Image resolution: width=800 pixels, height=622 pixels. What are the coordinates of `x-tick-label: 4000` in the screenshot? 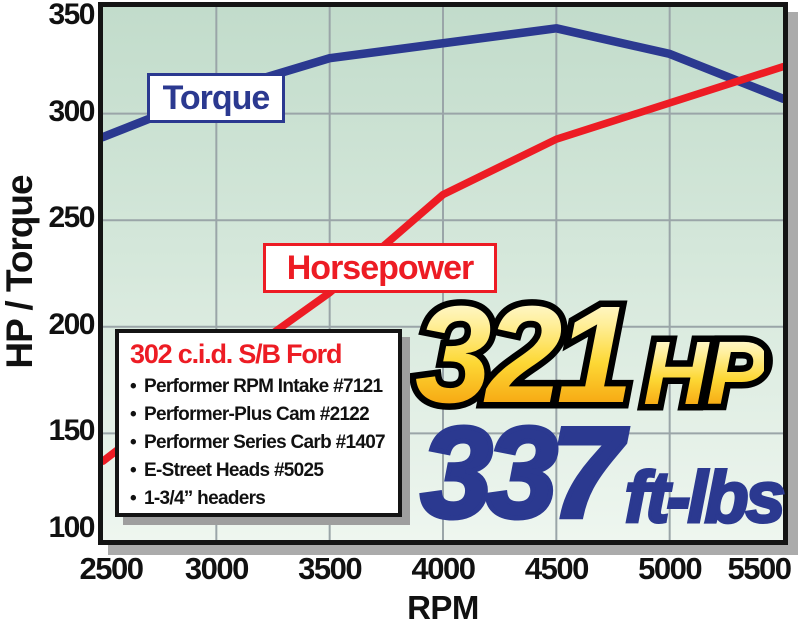 It's located at (443, 568).